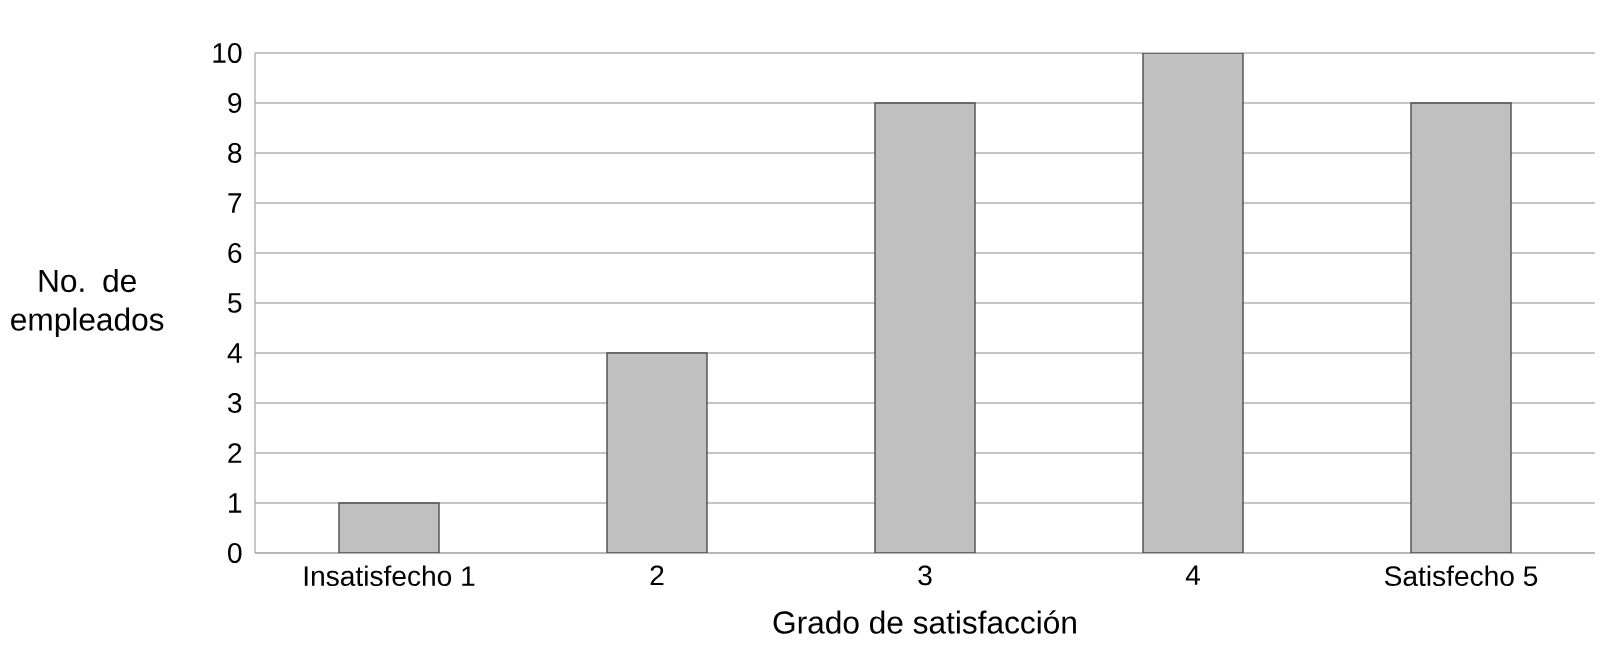 The image size is (1617, 648). Describe the element at coordinates (235, 503) in the screenshot. I see `y-tick-label: 1` at that location.